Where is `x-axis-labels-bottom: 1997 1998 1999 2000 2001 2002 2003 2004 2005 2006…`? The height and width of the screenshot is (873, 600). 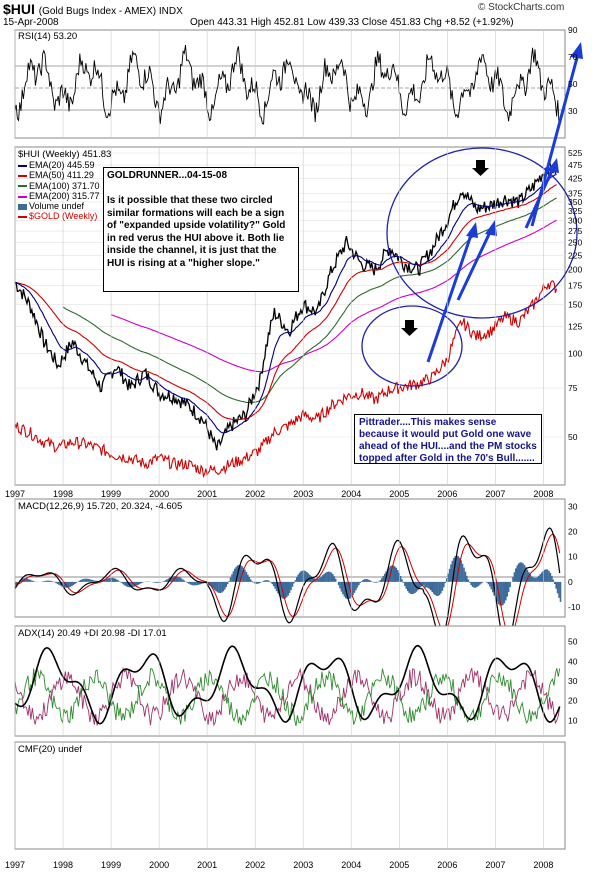 x-axis-labels-bottom: 1997 1998 1999 2000 2001 2002 2003 2004 2005 2006… is located at coordinates (279, 865).